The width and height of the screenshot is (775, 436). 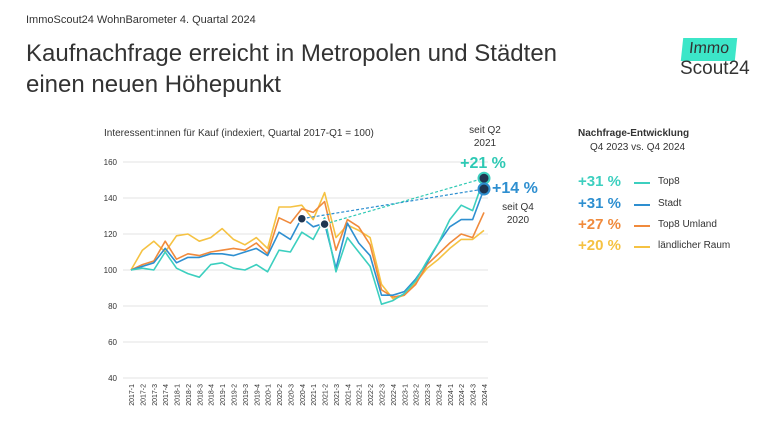 What do you see at coordinates (670, 203) in the screenshot?
I see `legend-label: Stadt` at bounding box center [670, 203].